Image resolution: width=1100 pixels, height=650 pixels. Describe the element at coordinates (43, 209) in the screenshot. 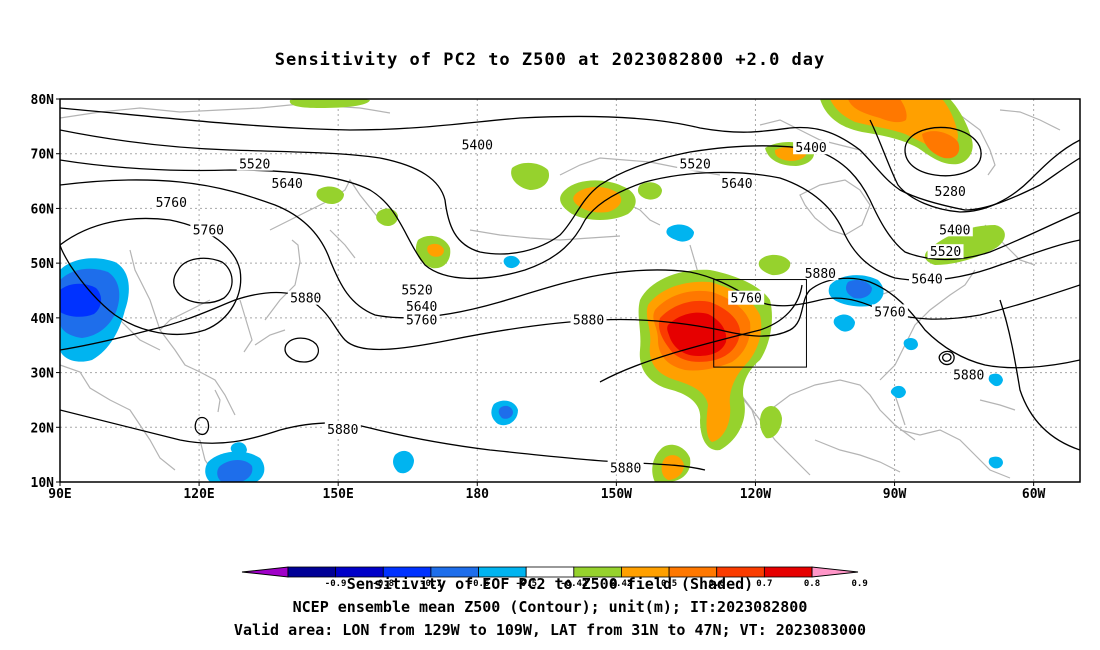

I see `lat-tick-label: 60N` at that location.